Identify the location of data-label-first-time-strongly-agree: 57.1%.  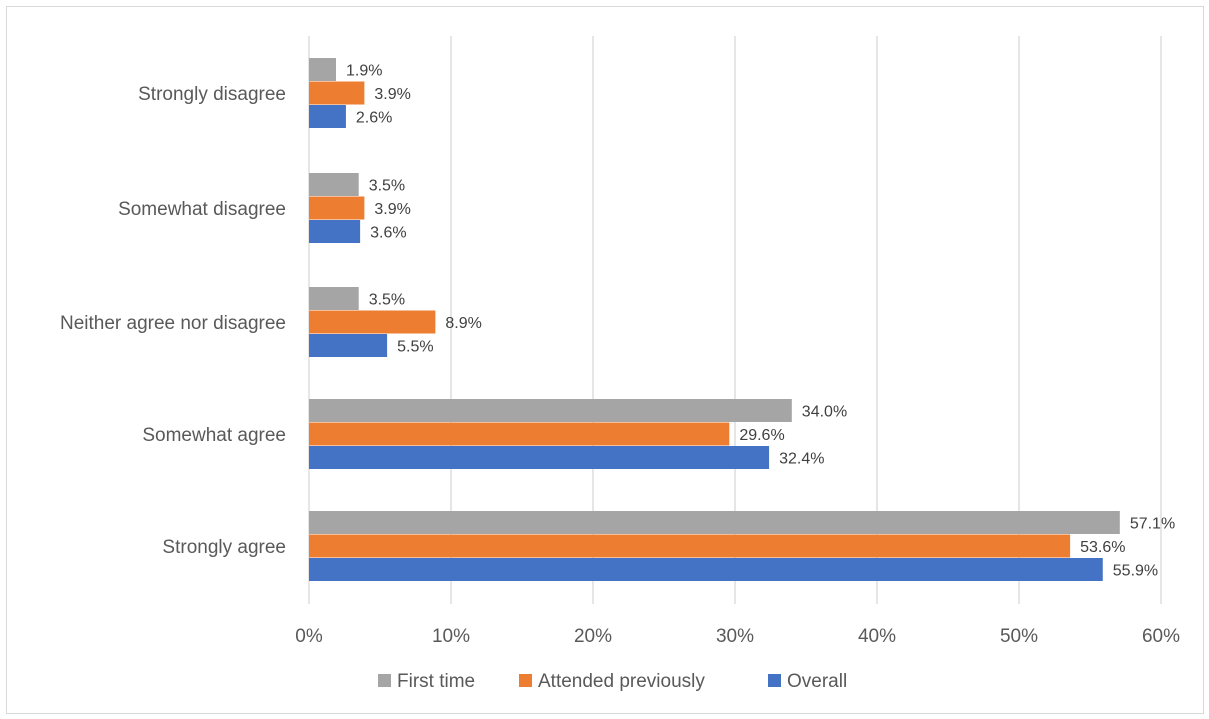
(1152, 524).